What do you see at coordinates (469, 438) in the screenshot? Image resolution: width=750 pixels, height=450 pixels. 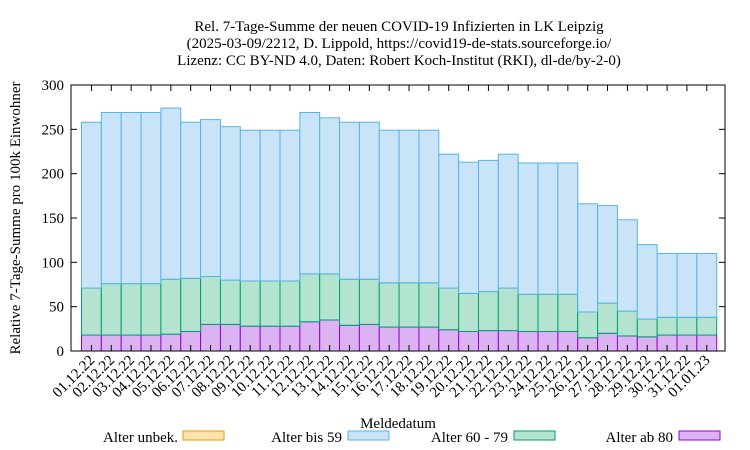 I see `legend-label: Alter 60 - 79` at bounding box center [469, 438].